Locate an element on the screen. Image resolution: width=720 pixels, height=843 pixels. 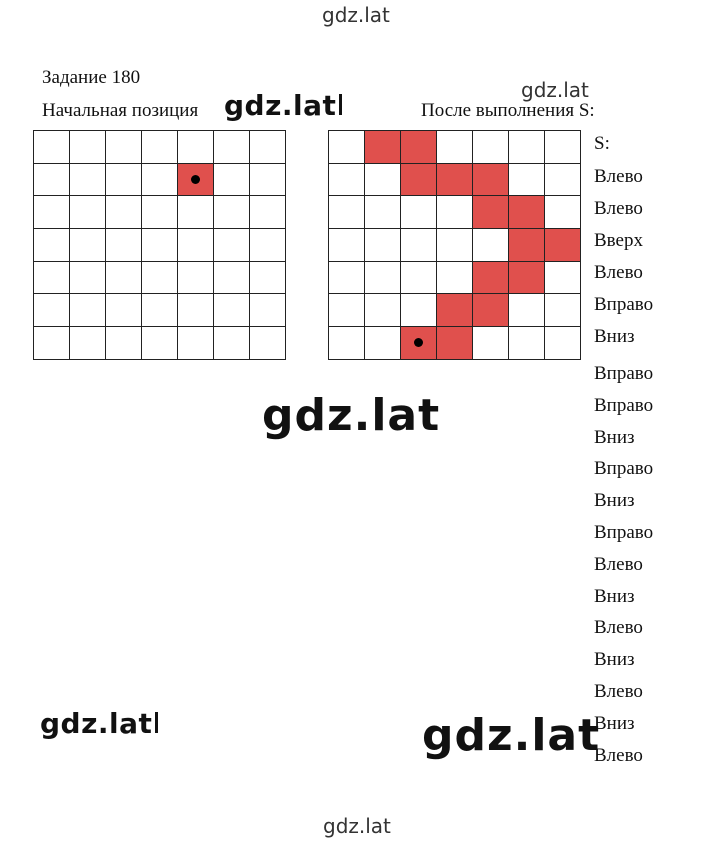
after-execution-label: После выполнения S: is located at coordinates (508, 110).